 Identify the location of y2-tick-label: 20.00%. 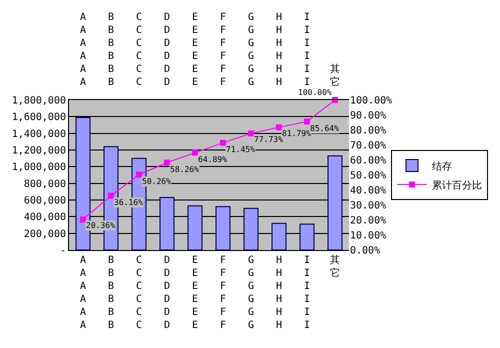
(368, 221).